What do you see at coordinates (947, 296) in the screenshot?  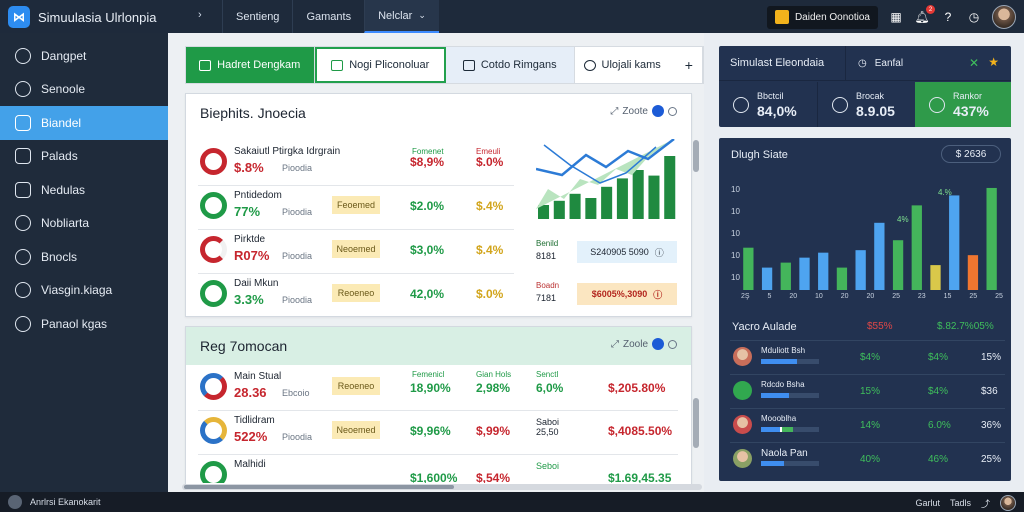 I see `x-tick-label: 15` at bounding box center [947, 296].